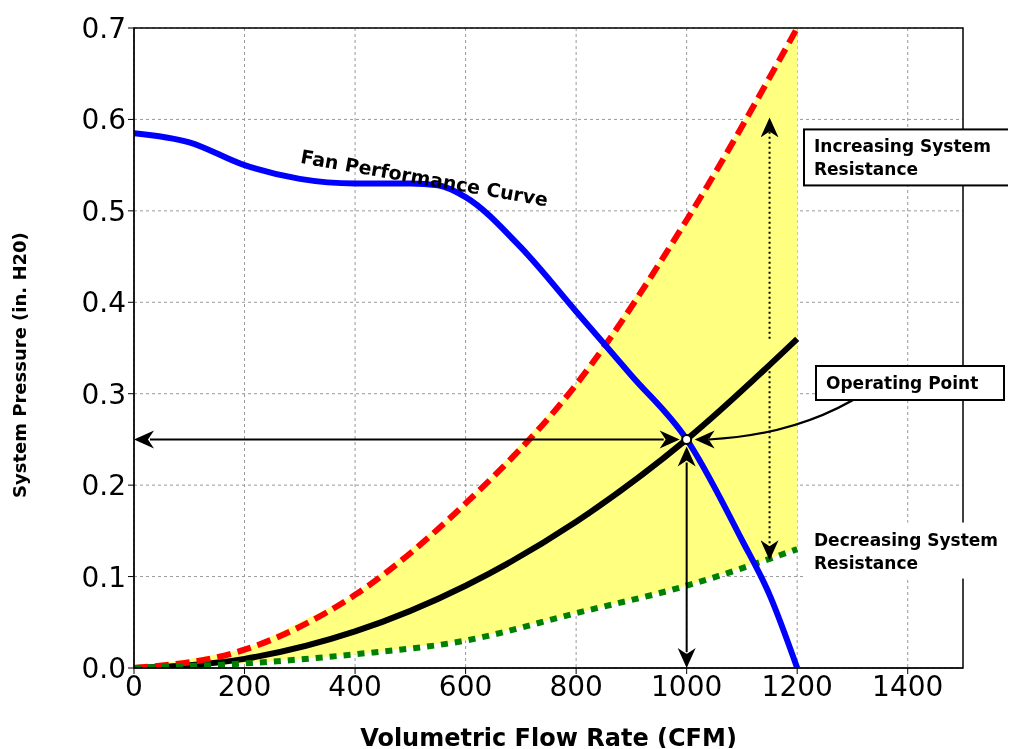 The width and height of the screenshot is (1010, 749). I want to click on x-tick-label: 800, so click(576, 686).